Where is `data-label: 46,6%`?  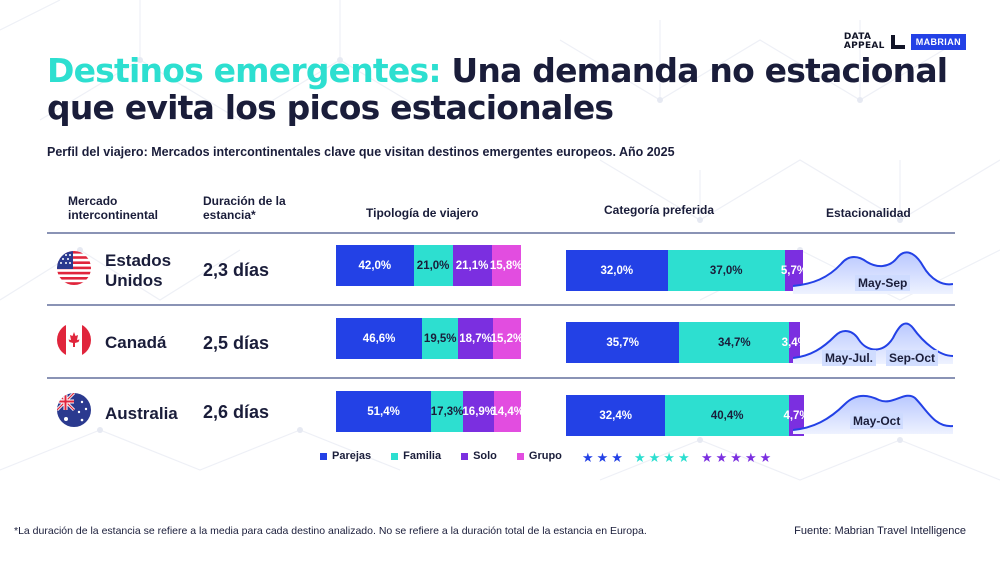 data-label: 46,6% is located at coordinates (379, 338).